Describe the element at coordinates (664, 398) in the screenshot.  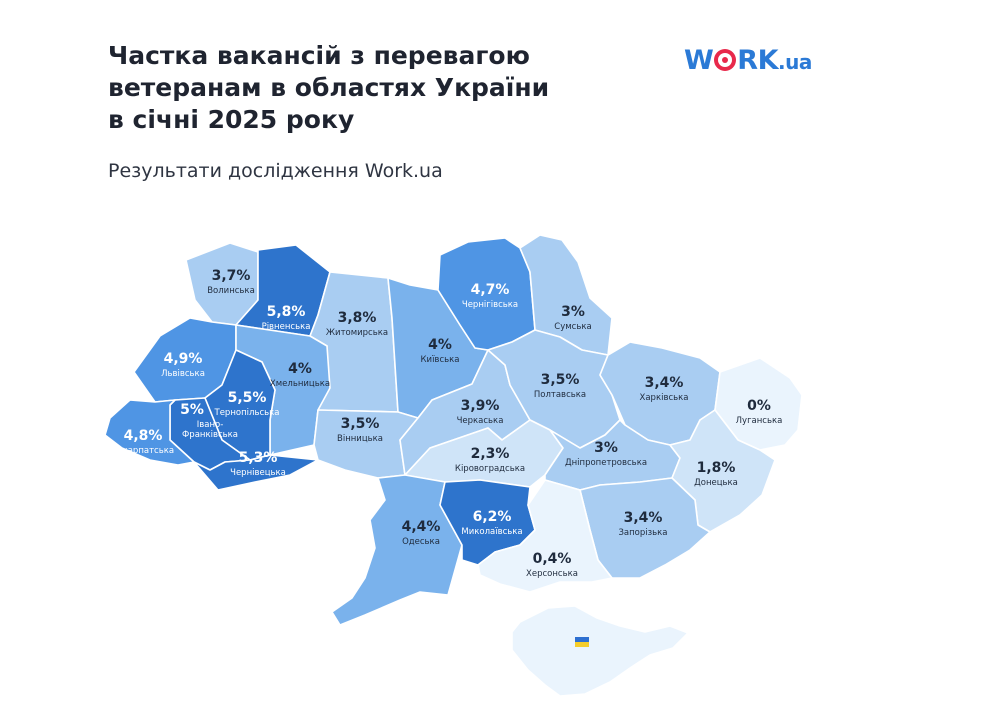
I see `region-name: Харківська` at that location.